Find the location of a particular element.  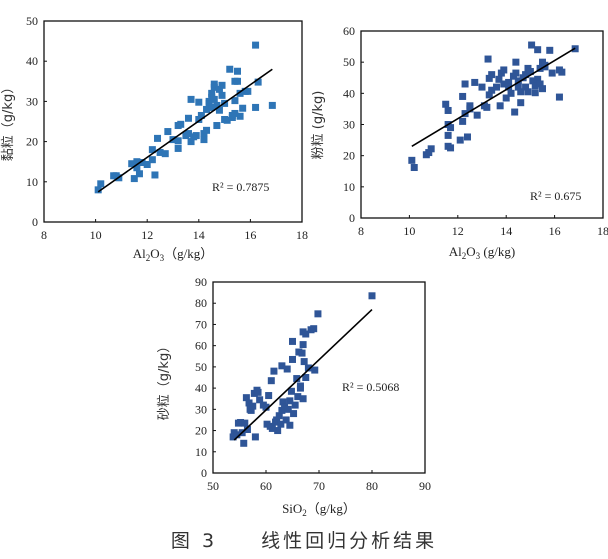

x-tick-label: 18 is located at coordinates (602, 231).